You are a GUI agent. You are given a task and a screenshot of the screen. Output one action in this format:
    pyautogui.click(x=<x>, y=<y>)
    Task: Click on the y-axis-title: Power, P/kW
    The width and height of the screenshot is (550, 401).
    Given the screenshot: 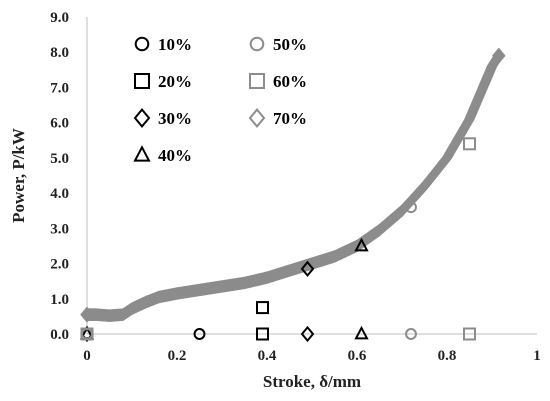 What is the action you would take?
    pyautogui.click(x=18, y=175)
    